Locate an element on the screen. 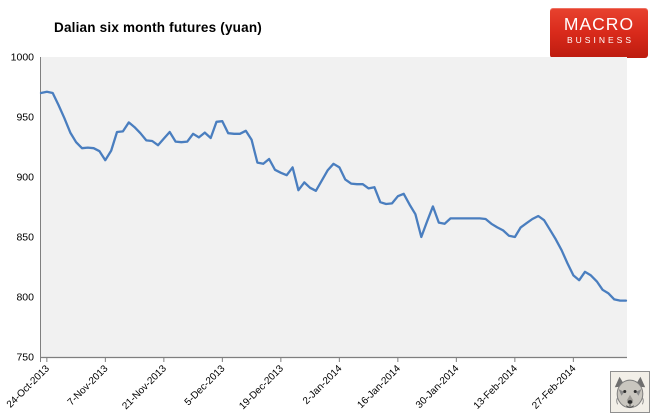 This screenshot has height=418, width=654. x-tick-label: 30-Jan-2014 is located at coordinates (438, 387).